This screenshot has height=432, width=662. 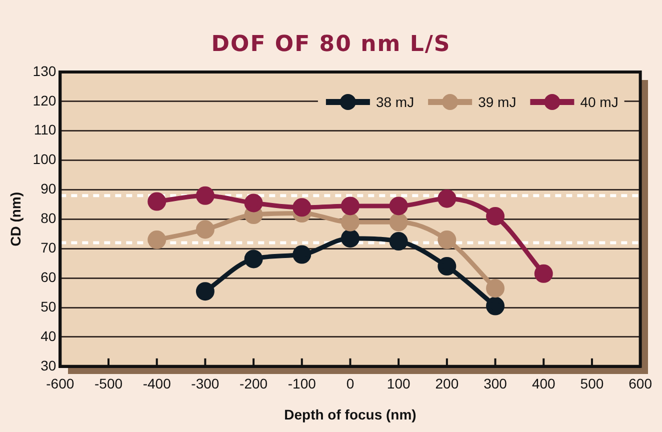 I want to click on x-tick-label: 100, so click(x=398, y=384).